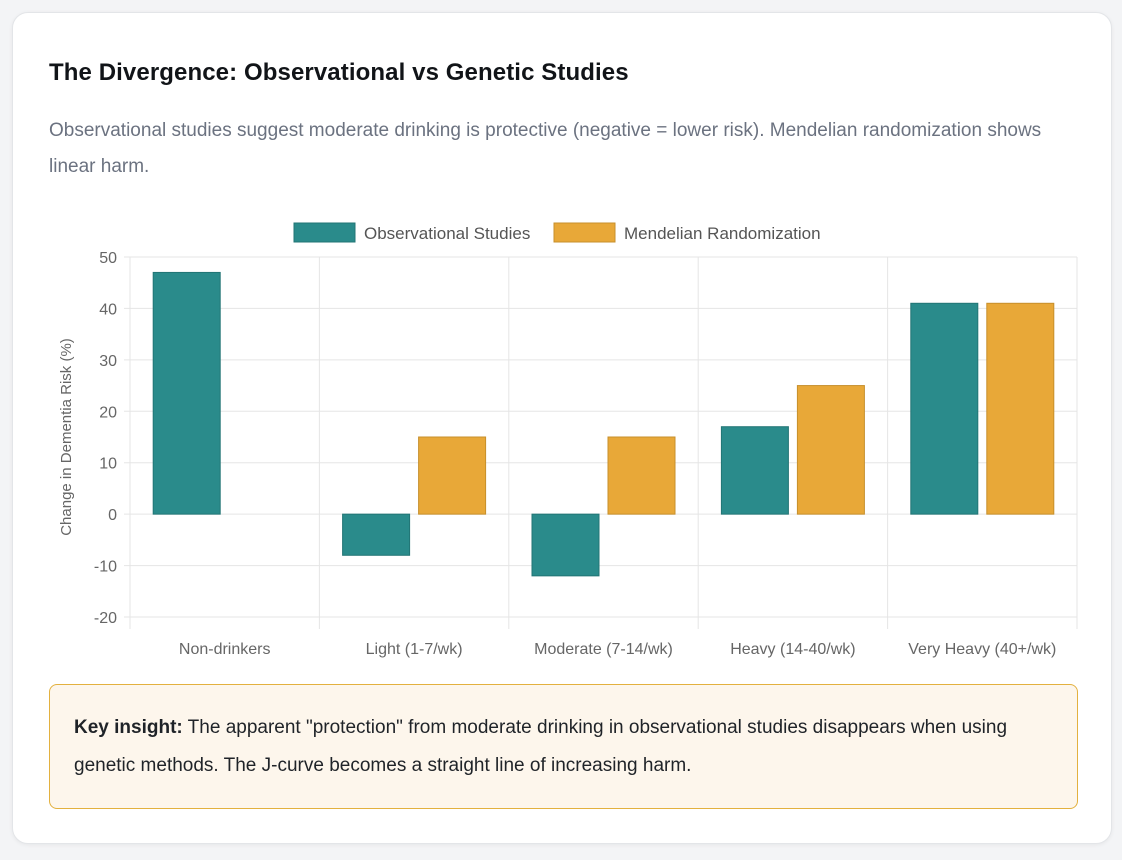 This screenshot has height=860, width=1122. What do you see at coordinates (108, 361) in the screenshot?
I see `y-tick-label: 30` at bounding box center [108, 361].